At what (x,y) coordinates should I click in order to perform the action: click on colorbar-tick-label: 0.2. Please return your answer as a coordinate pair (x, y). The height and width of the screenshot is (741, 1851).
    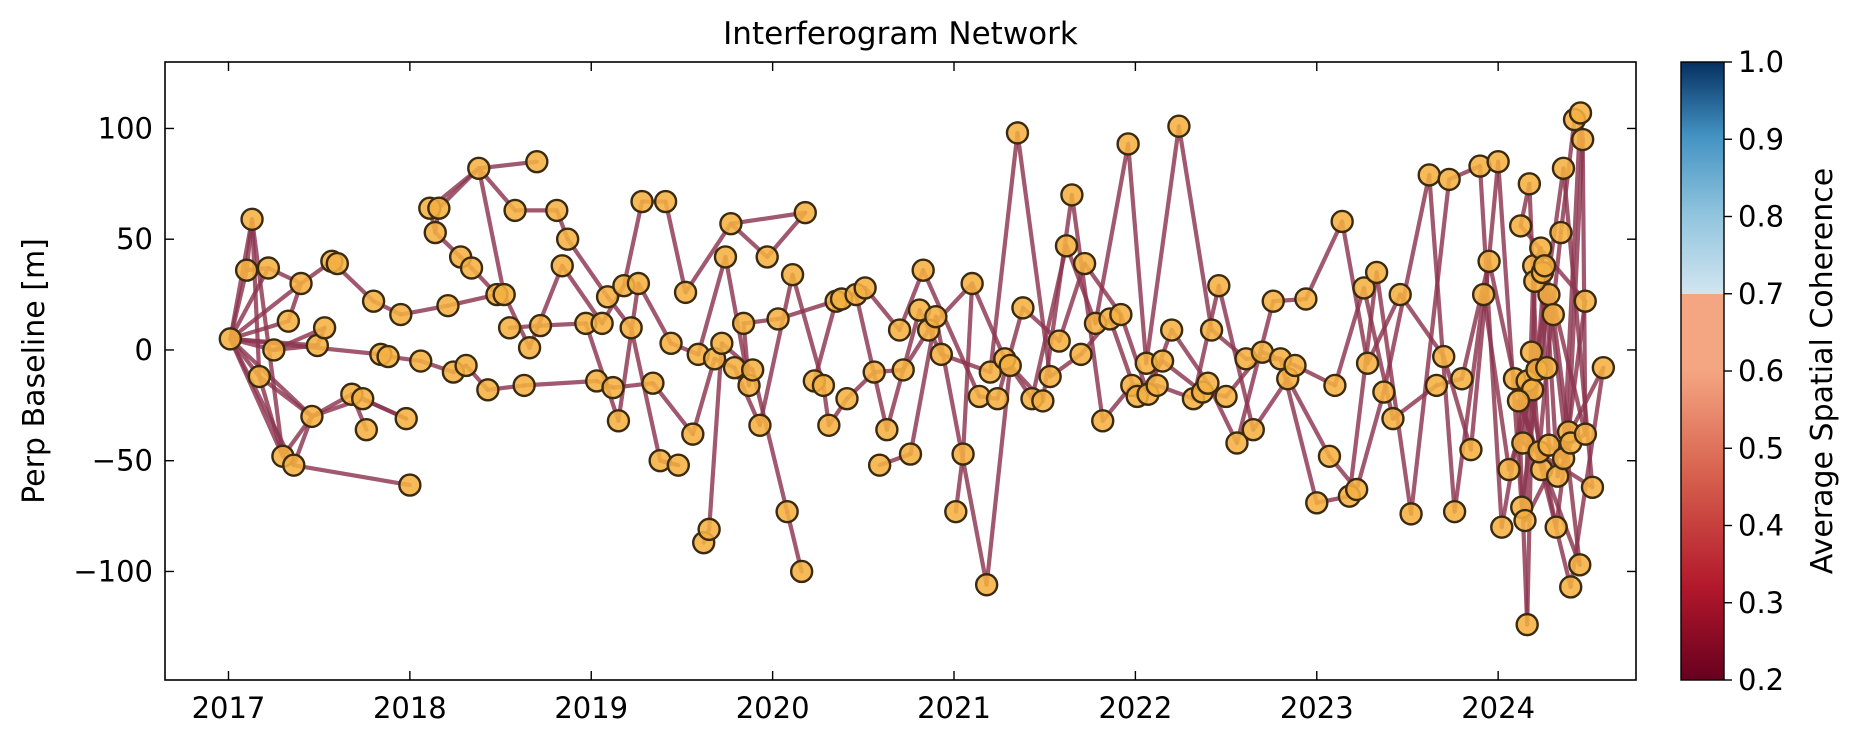
    Looking at the image, I should click on (1761, 680).